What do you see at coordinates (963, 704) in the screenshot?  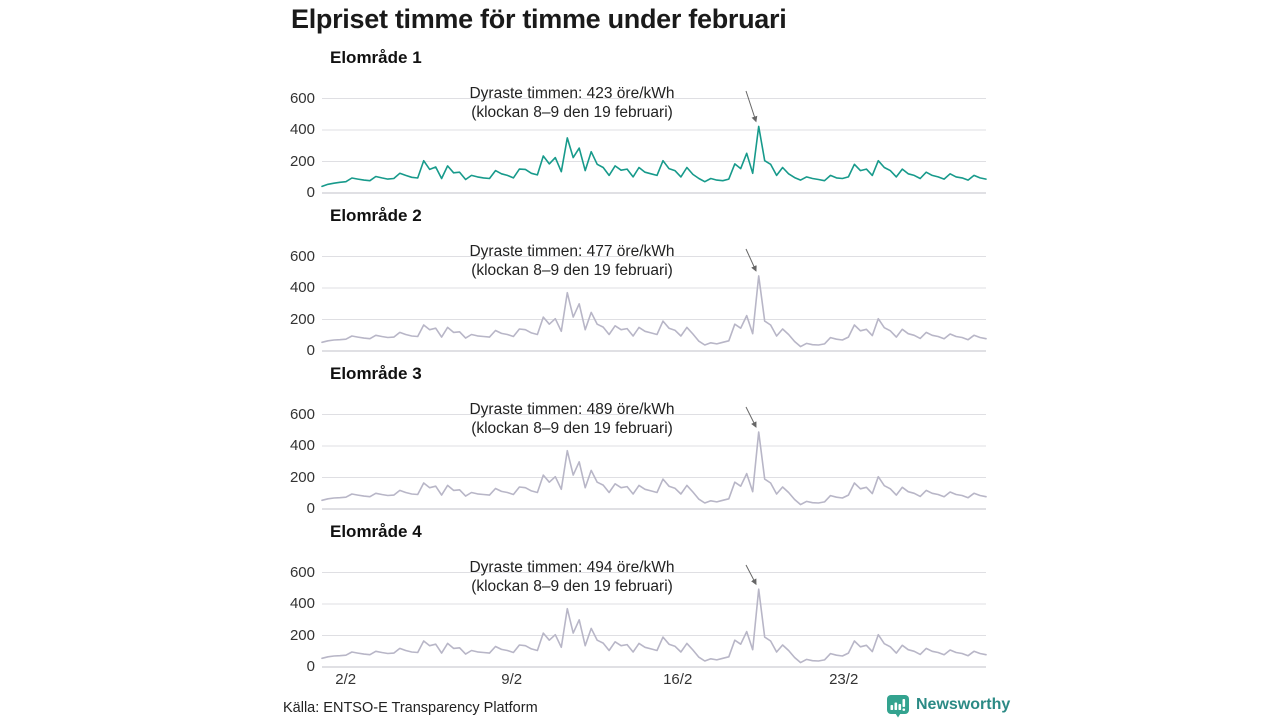 I see `brand-name: Newsworthy` at bounding box center [963, 704].